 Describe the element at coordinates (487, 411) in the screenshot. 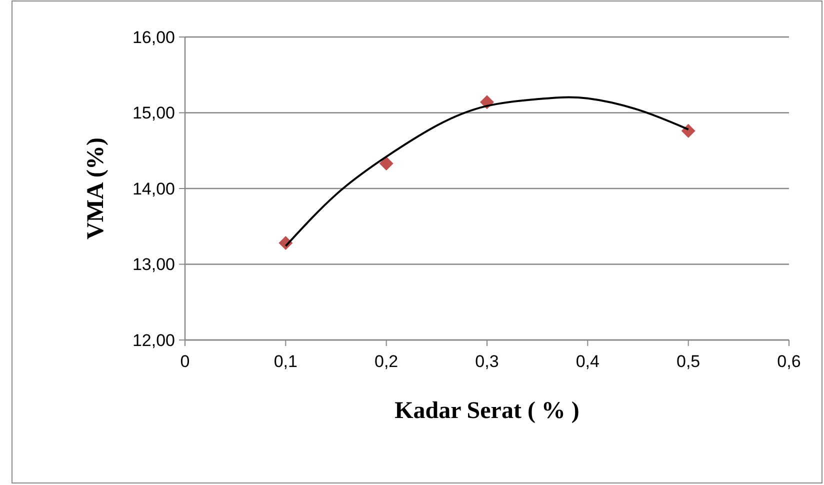

I see `x-axis-title: Kadar Serat ( % )` at that location.